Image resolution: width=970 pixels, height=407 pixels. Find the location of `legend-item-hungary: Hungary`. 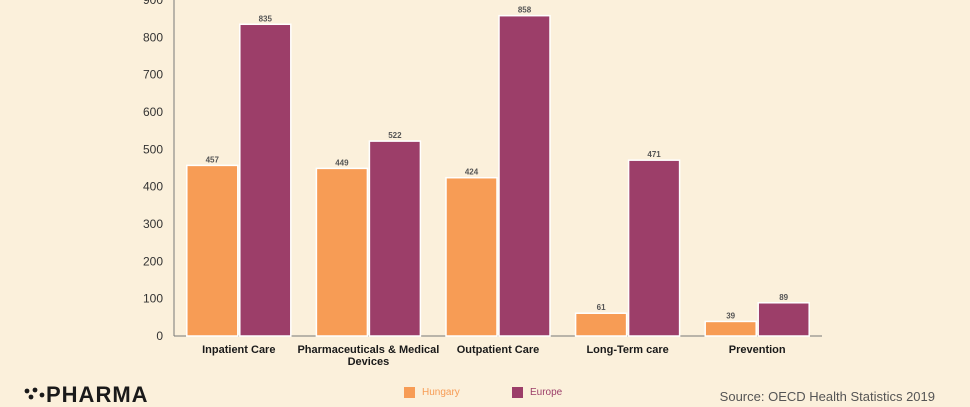

legend-item-hungary: Hungary is located at coordinates (432, 392).